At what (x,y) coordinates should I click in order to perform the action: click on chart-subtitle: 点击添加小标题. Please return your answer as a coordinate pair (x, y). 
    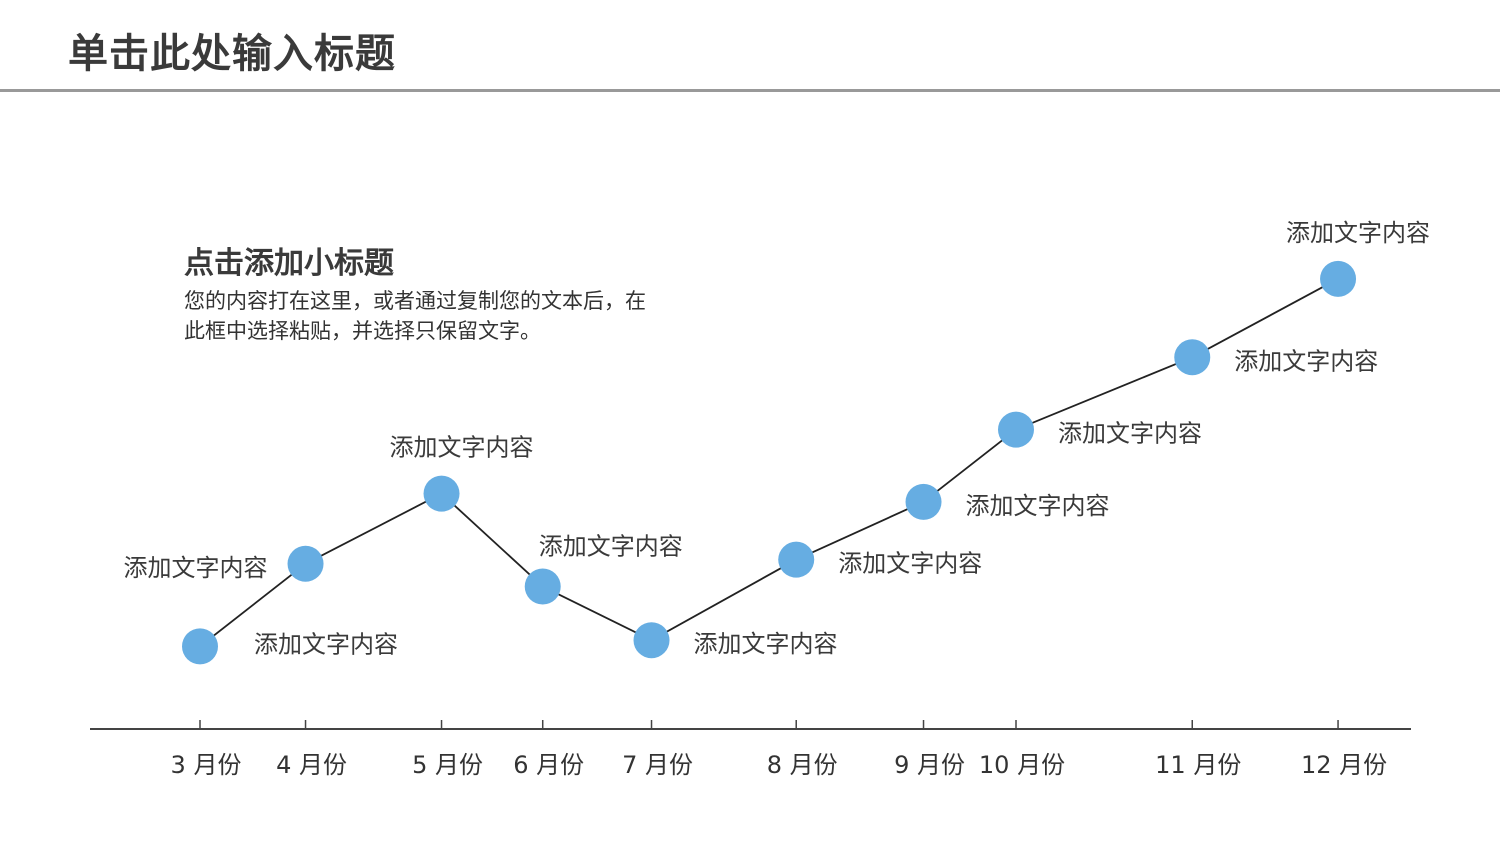
    Looking at the image, I should click on (289, 263).